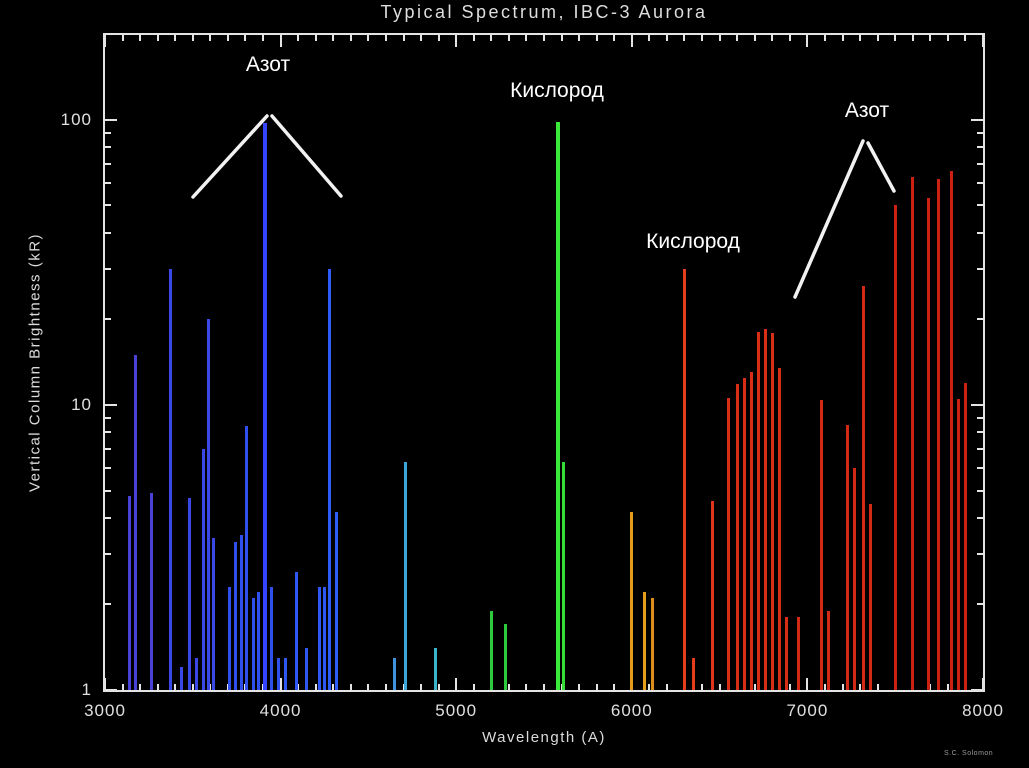 The height and width of the screenshot is (768, 1029). Describe the element at coordinates (268, 64) in the screenshot. I see `annotation-nitrogen-left: Азот` at that location.